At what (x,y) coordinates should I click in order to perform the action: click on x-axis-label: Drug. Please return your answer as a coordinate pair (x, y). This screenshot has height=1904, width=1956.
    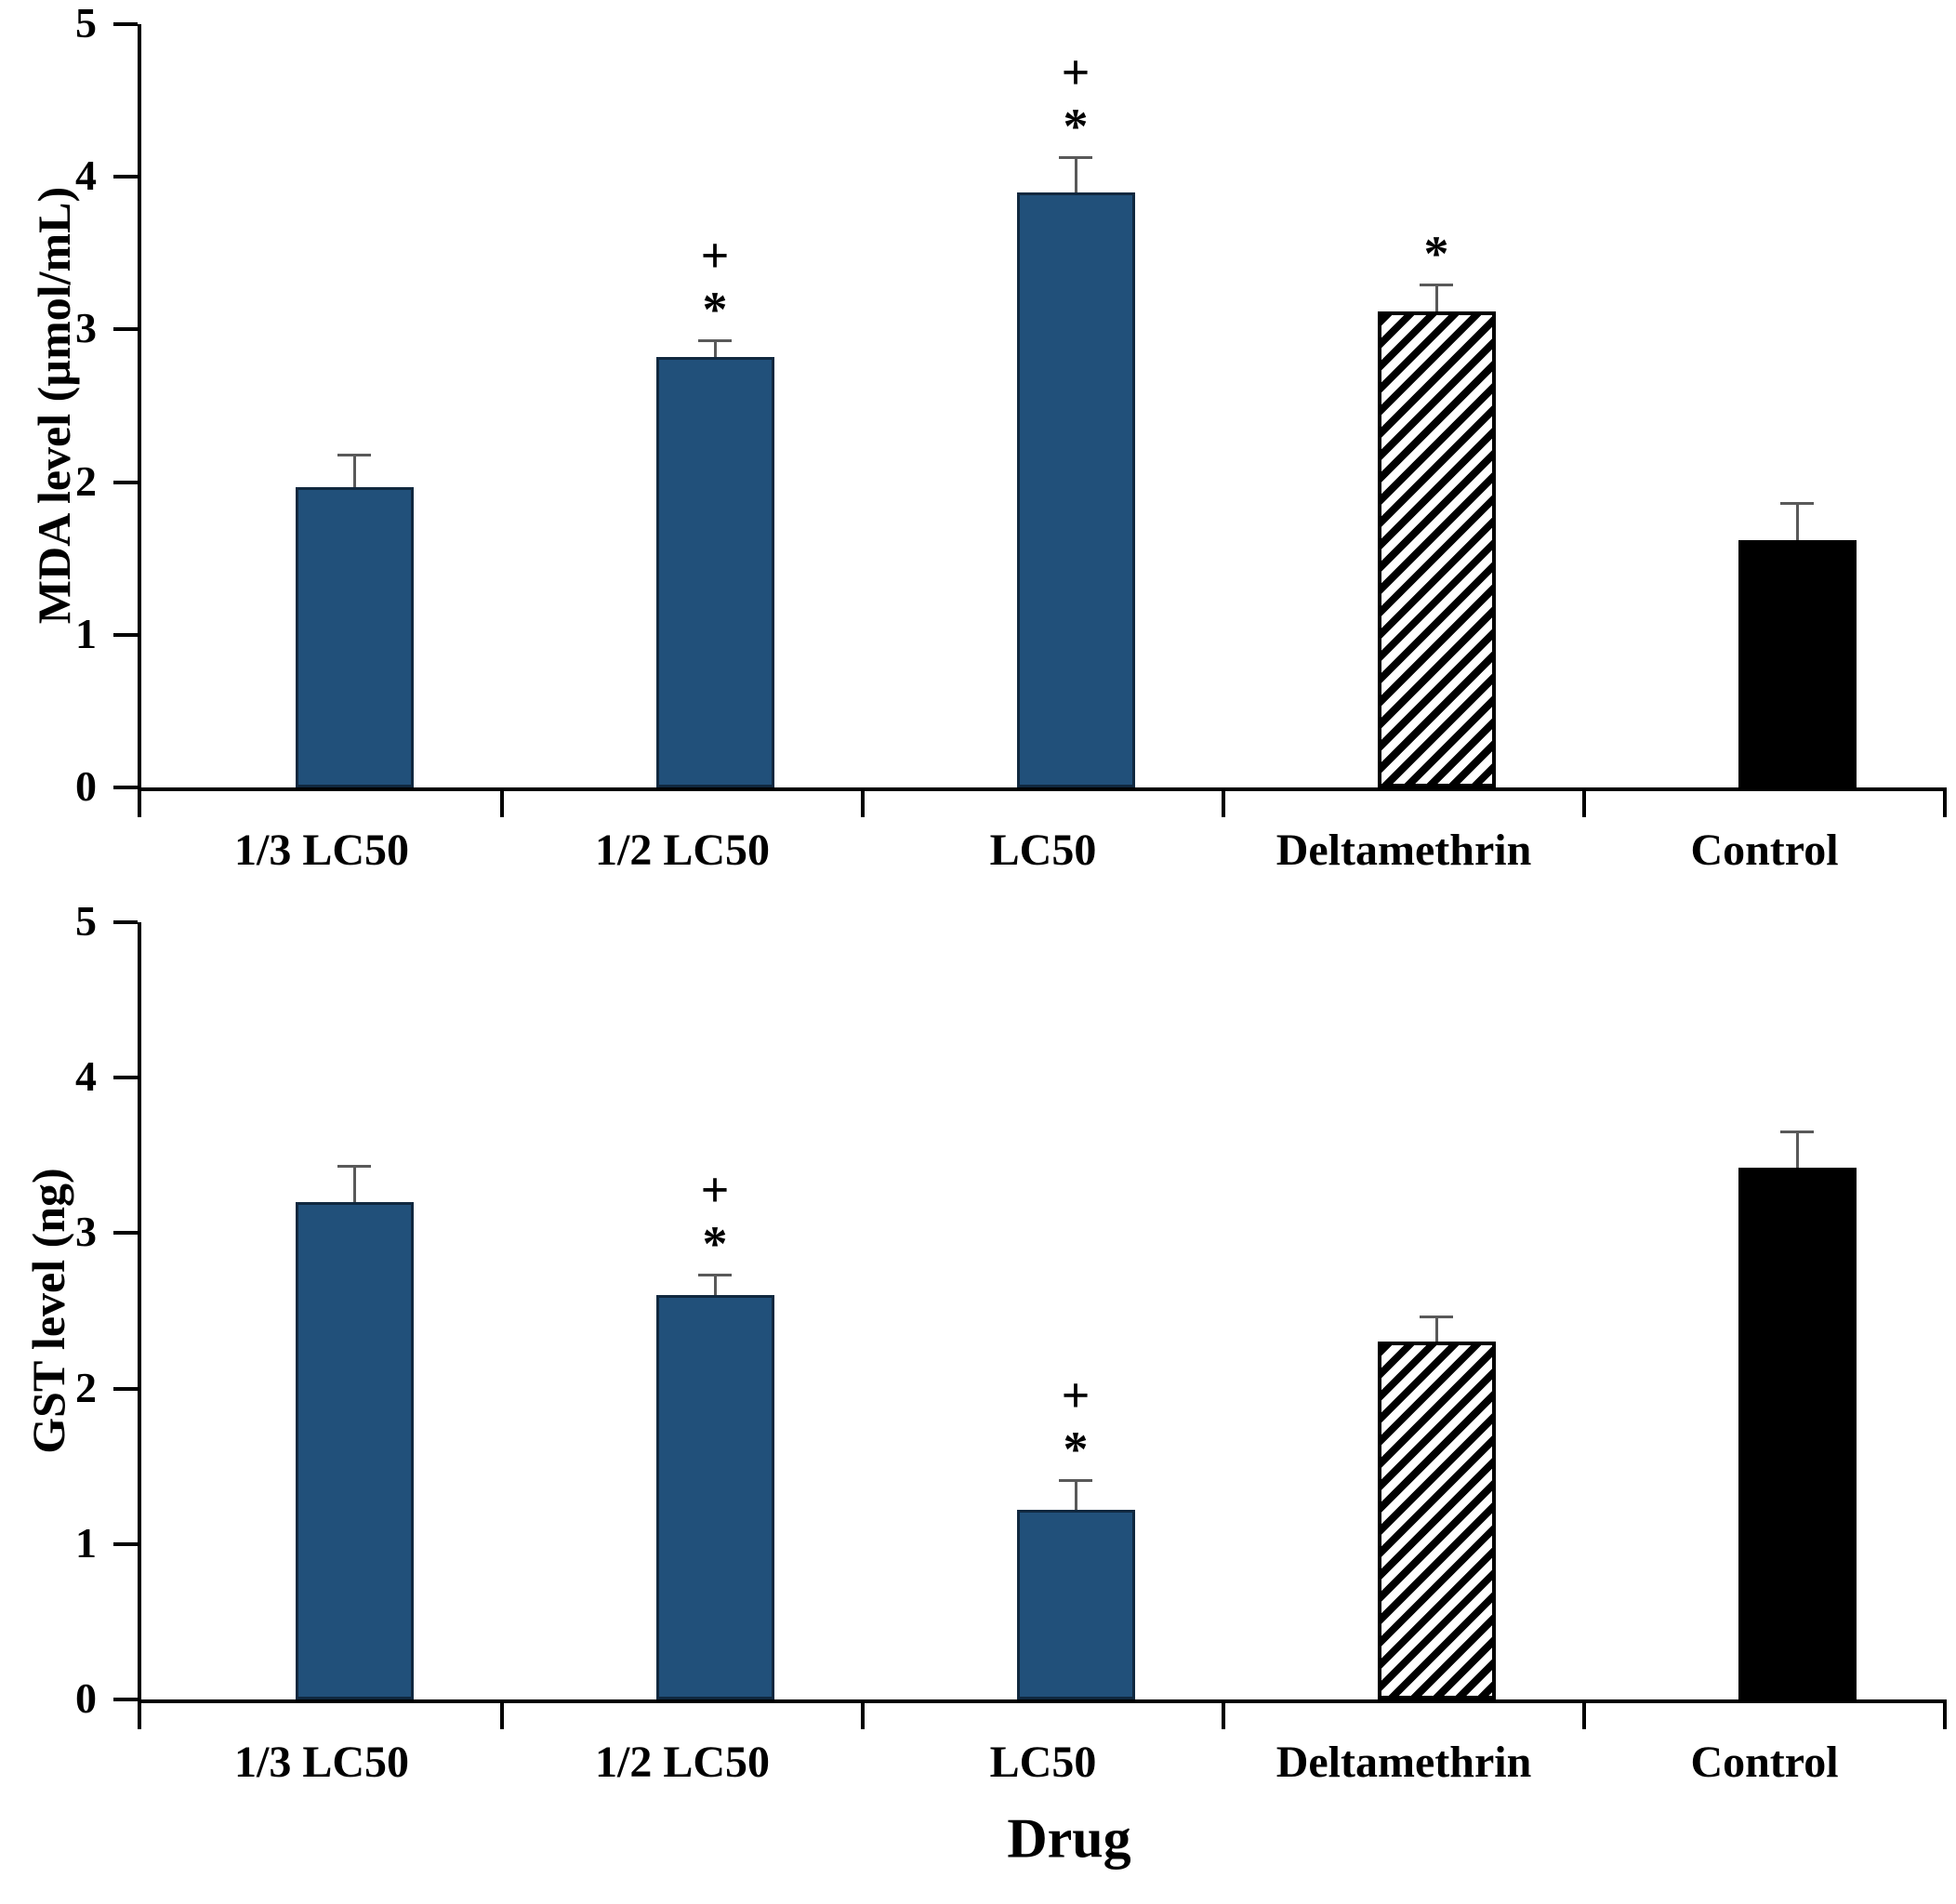
    Looking at the image, I should click on (1069, 1838).